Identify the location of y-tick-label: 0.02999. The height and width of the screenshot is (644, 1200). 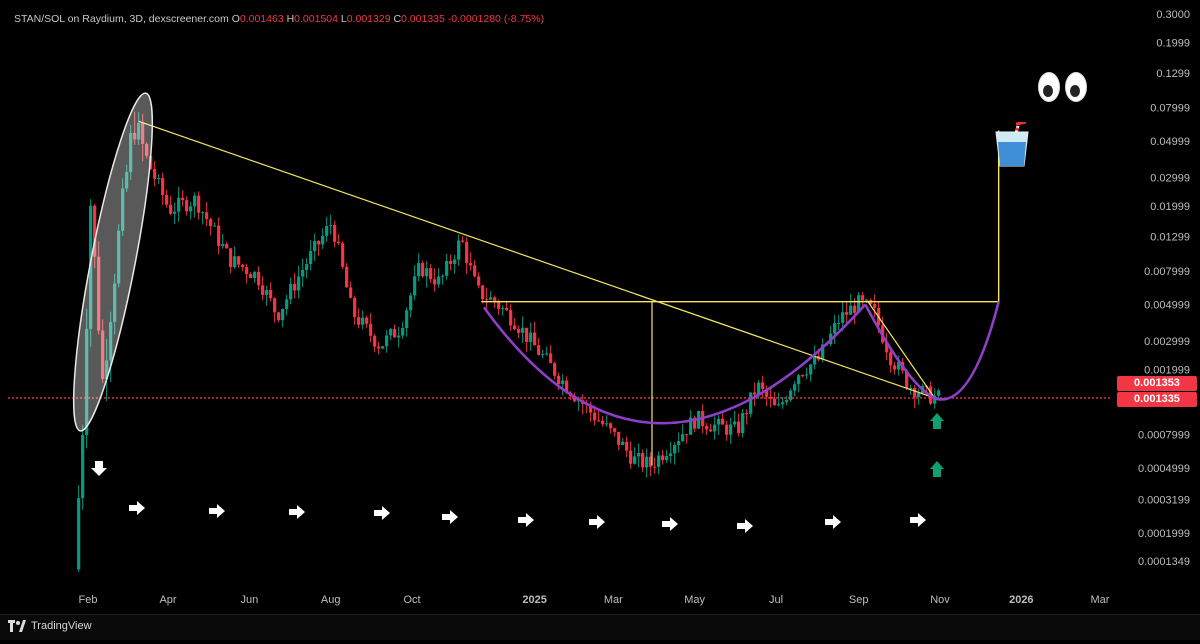
(1170, 178).